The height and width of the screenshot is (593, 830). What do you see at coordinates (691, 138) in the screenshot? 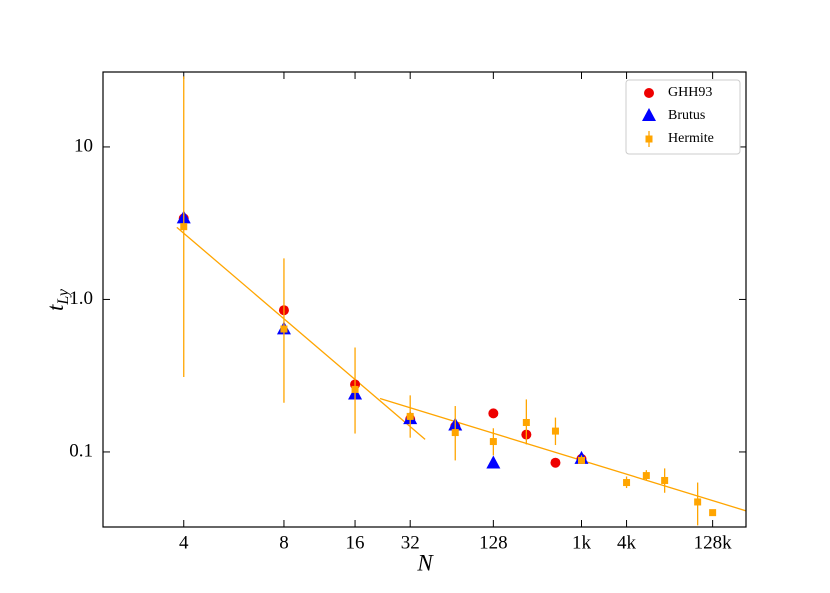
I see `legend-label: Hermite` at bounding box center [691, 138].